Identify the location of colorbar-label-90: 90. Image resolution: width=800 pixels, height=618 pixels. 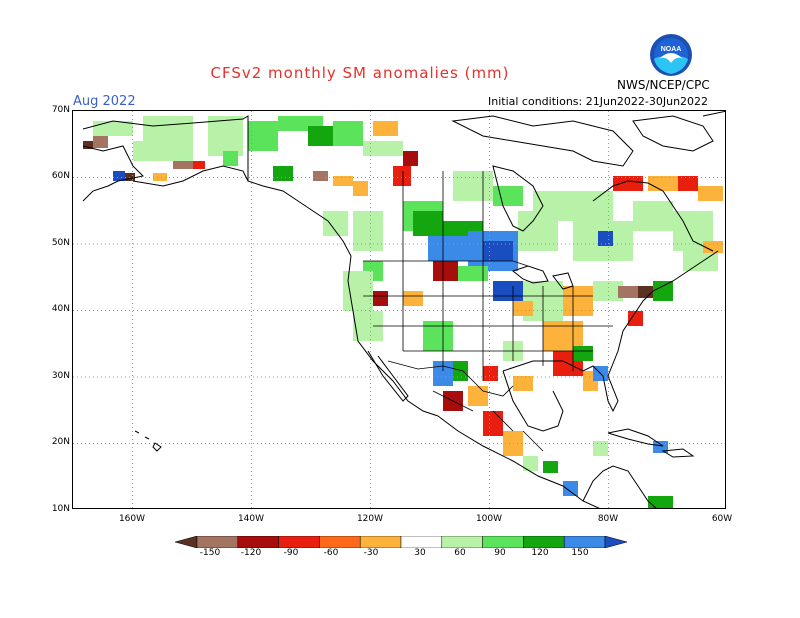
(500, 553).